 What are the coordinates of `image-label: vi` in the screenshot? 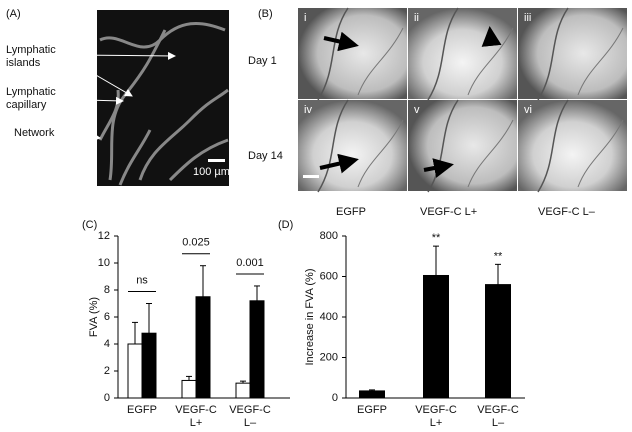 It's located at (528, 110).